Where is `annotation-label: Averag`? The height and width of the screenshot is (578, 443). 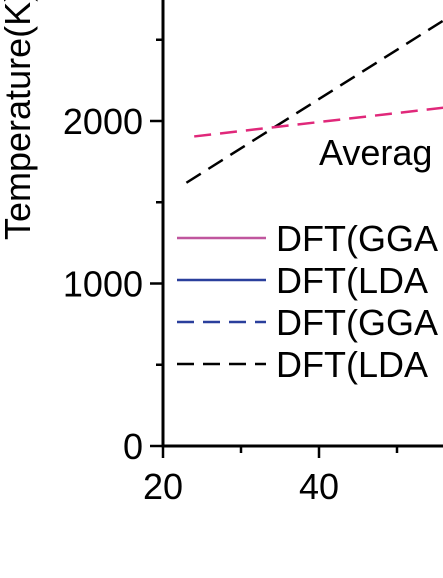
annotation-label: Averag is located at coordinates (375, 152).